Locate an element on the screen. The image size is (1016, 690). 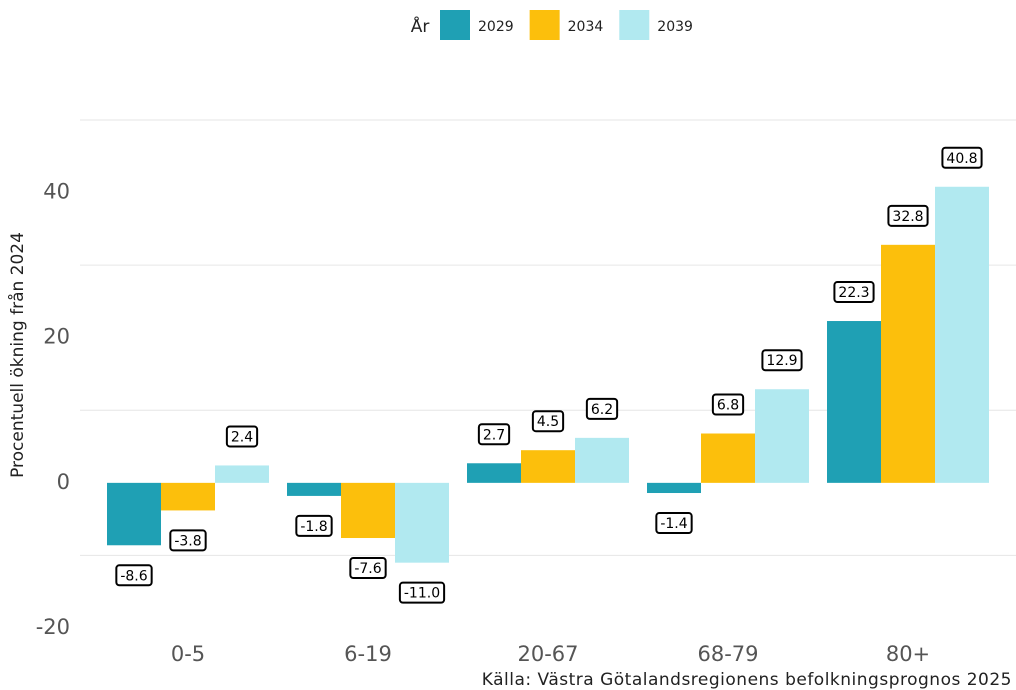
value-label: 6.8 is located at coordinates (728, 404).